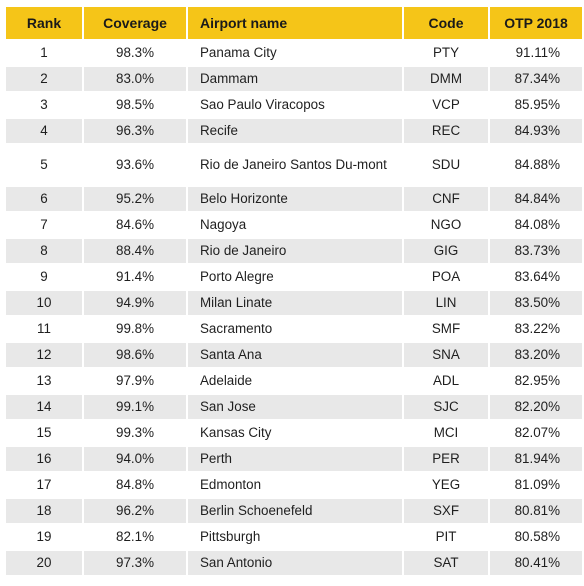  What do you see at coordinates (446, 563) in the screenshot?
I see `code-cell: SAT` at bounding box center [446, 563].